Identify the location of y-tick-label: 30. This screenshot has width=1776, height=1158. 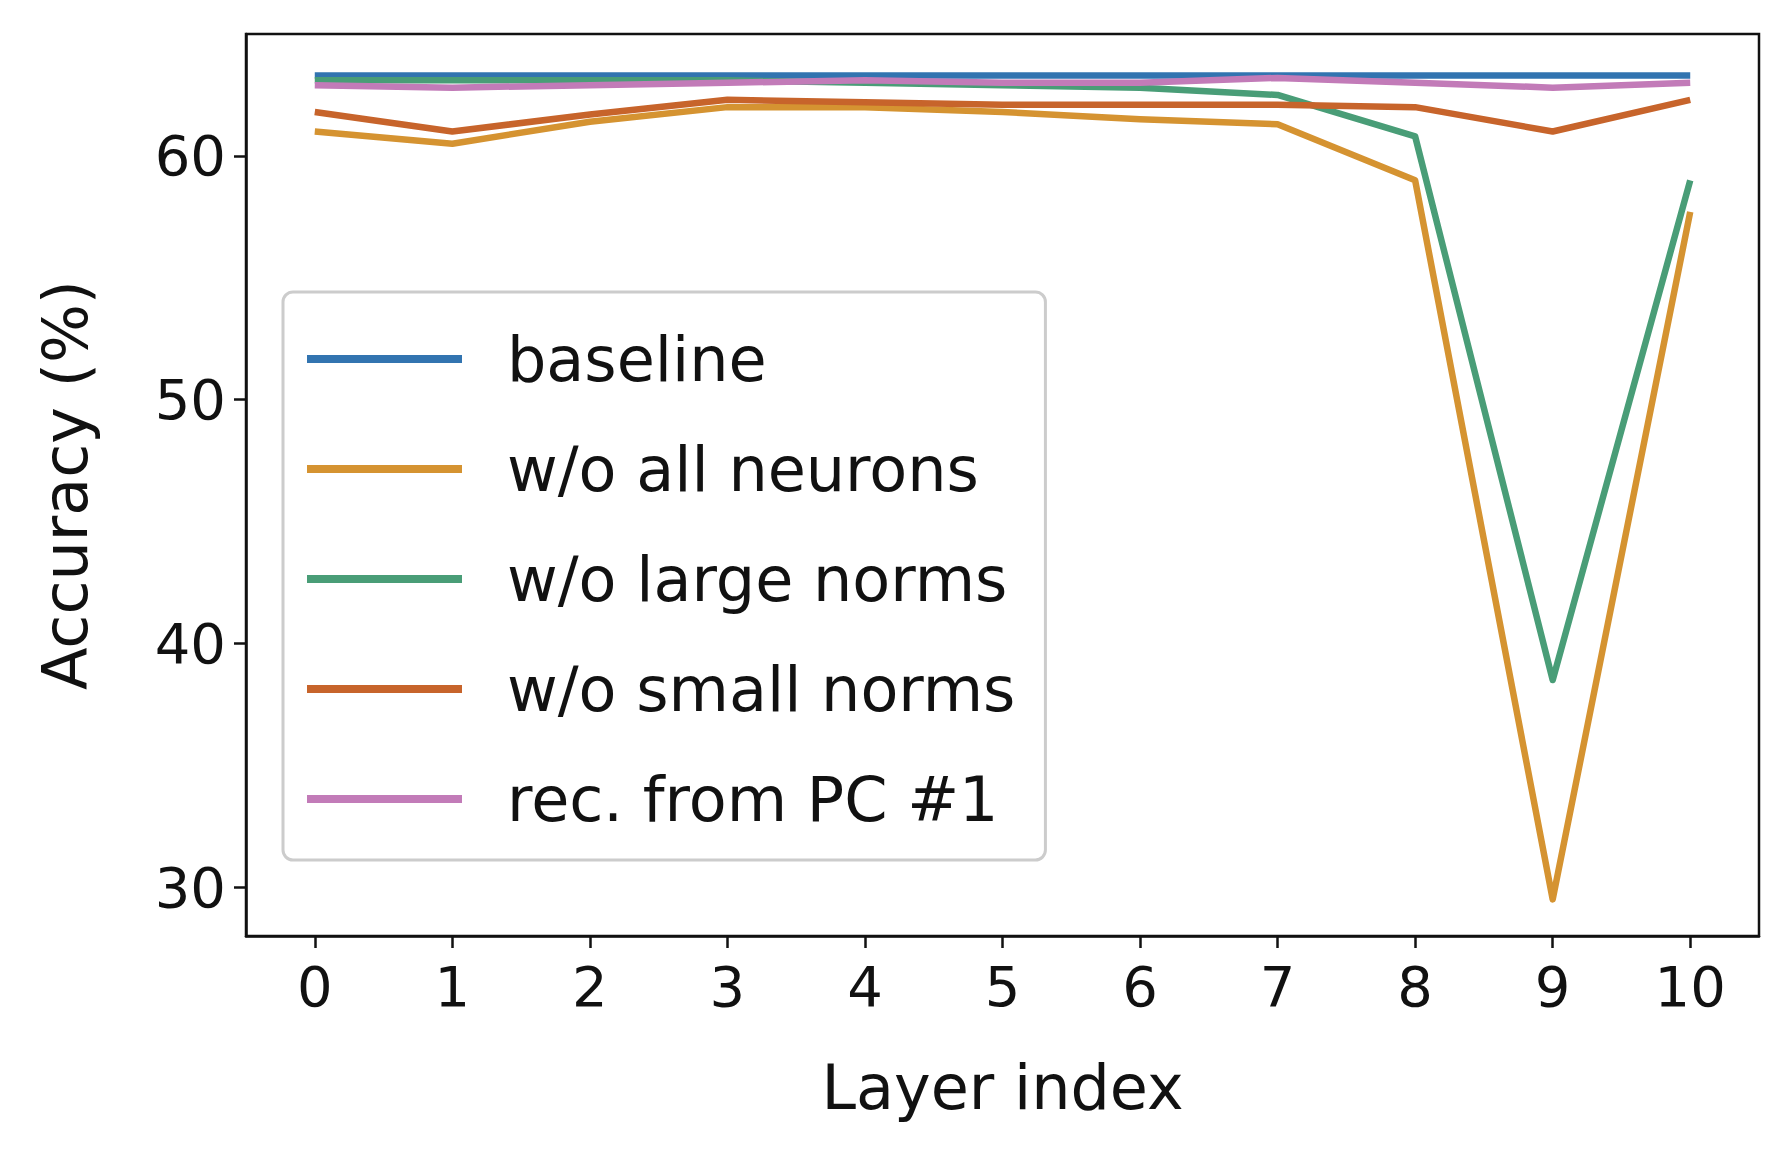
(190, 887).